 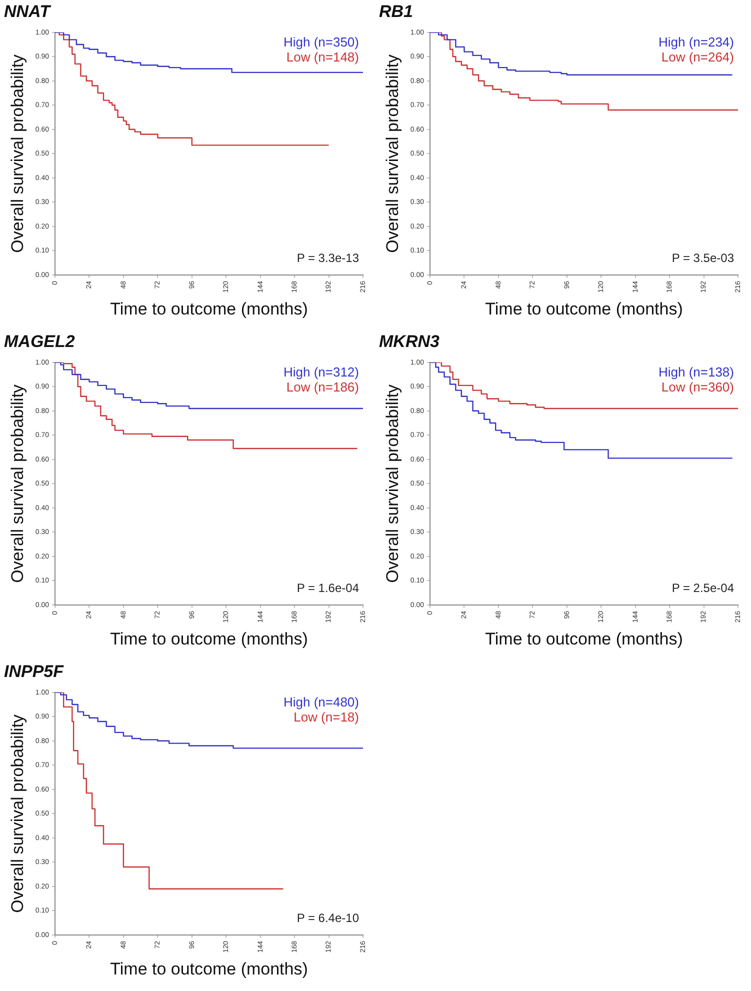 I want to click on annotation: P = 2.5e-04, so click(x=703, y=588).